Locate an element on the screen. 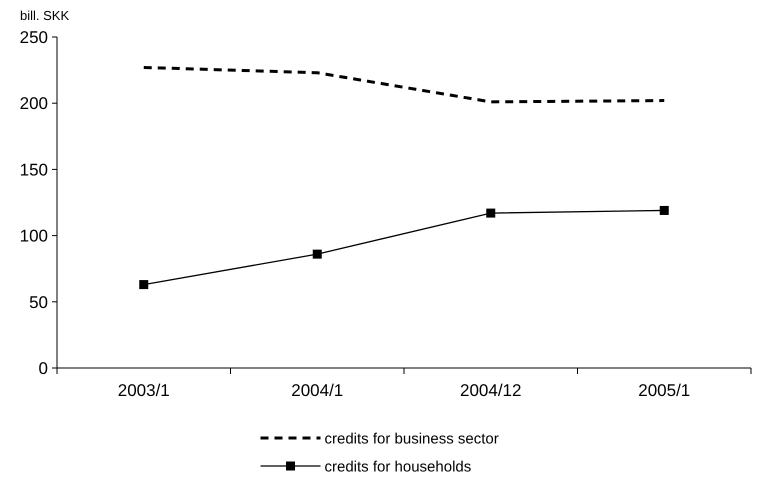 The width and height of the screenshot is (781, 493). y-tick-label: 200 is located at coordinates (34, 104).